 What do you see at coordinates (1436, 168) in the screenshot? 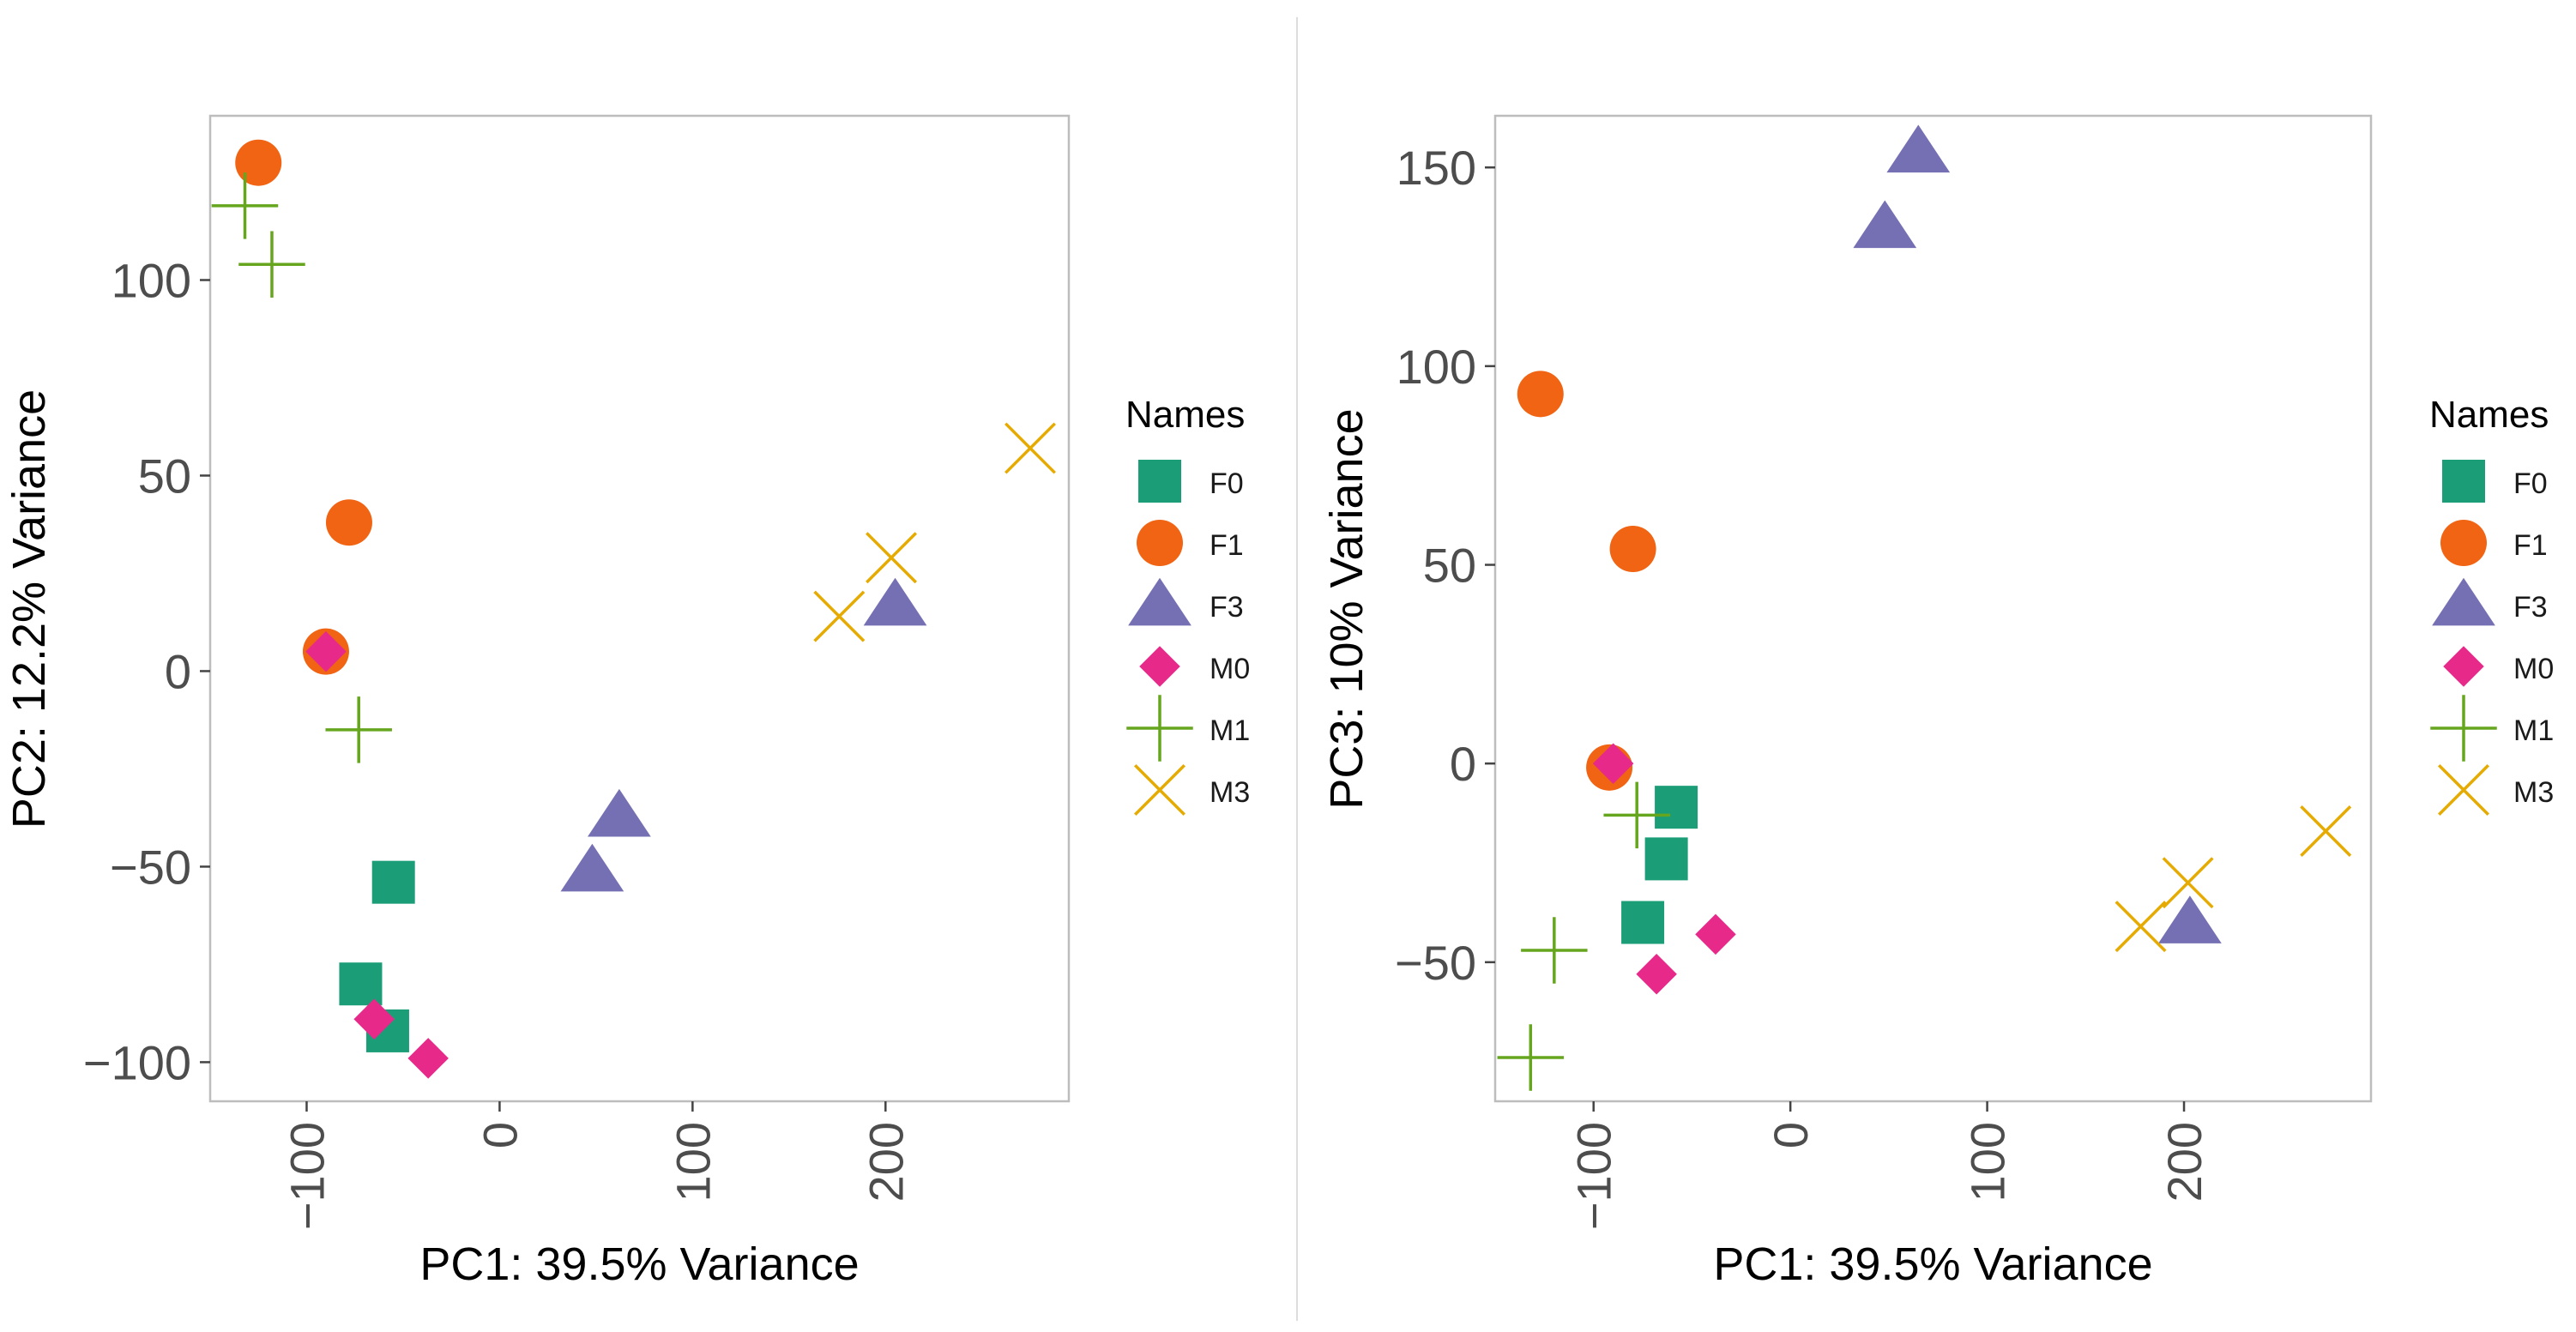
I see `y-tick-label: 150` at bounding box center [1436, 168].